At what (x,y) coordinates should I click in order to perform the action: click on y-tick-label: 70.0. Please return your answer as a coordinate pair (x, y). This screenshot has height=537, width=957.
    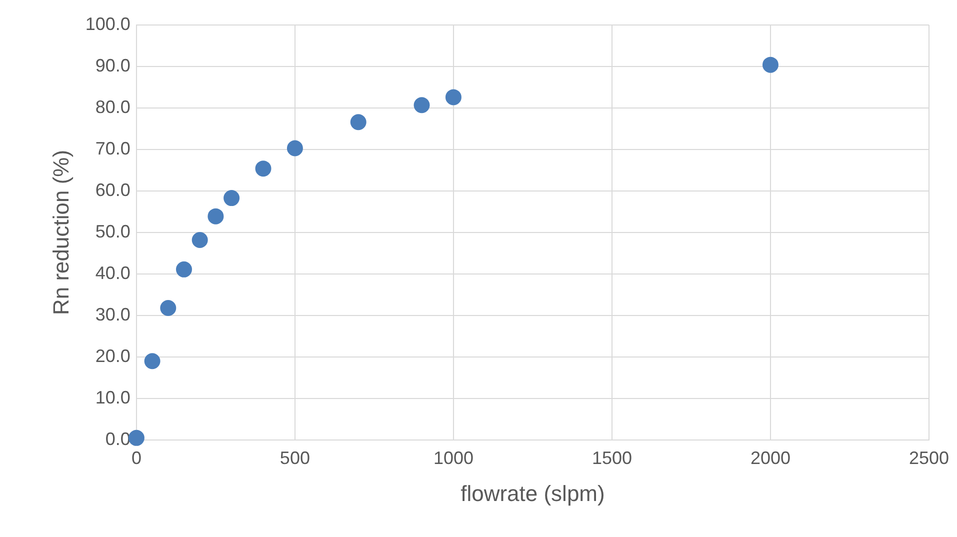
    Looking at the image, I should click on (112, 148).